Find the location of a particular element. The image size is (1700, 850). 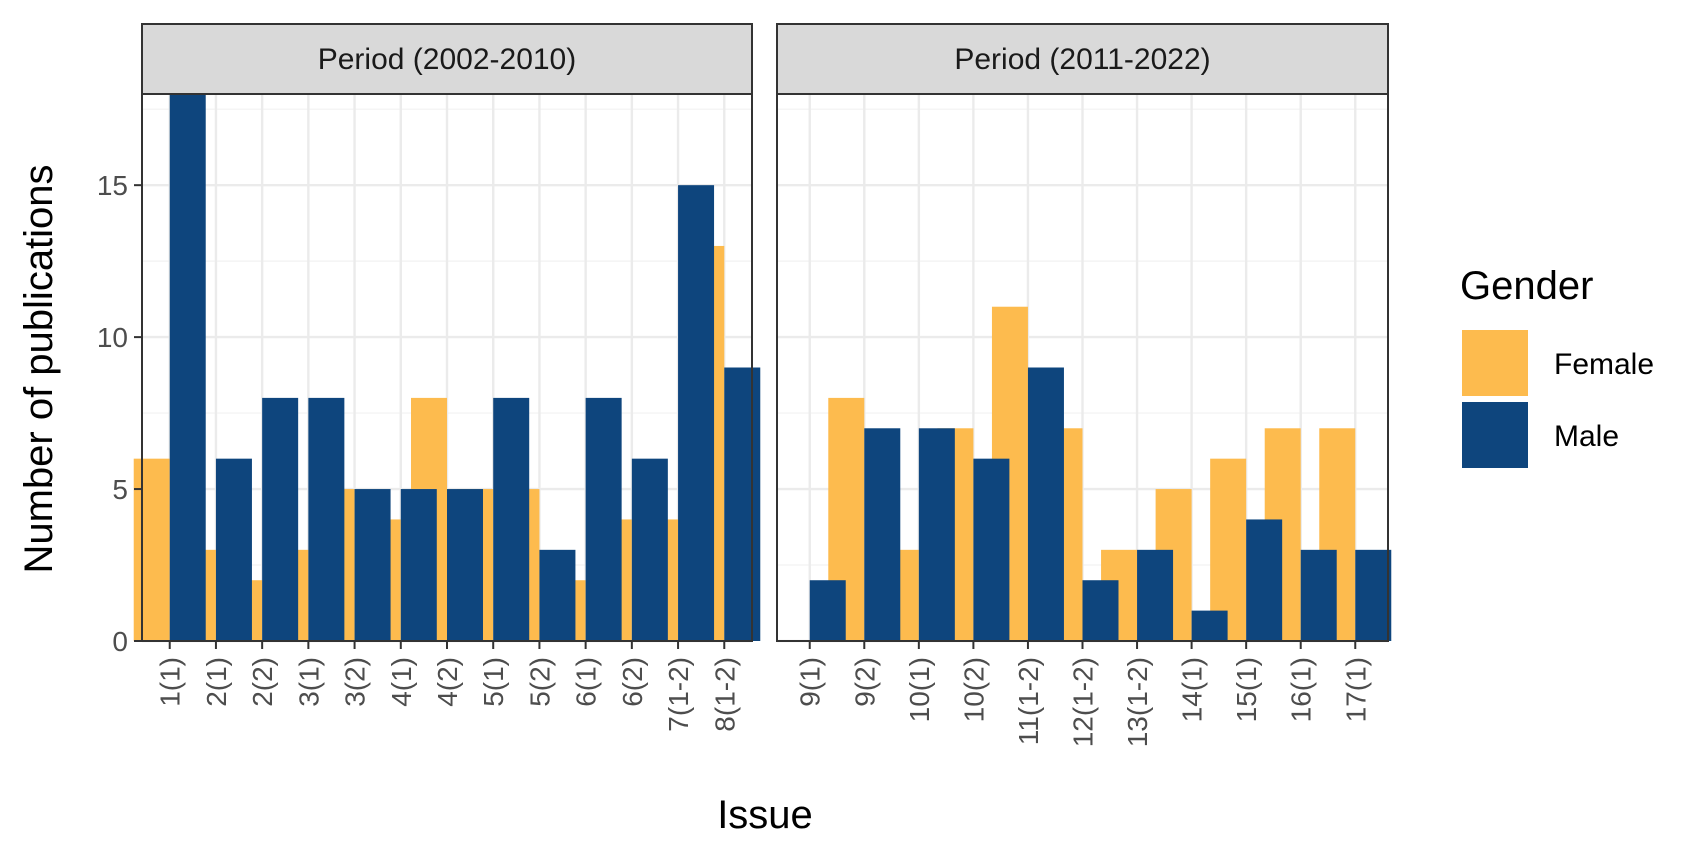

x-tick-label: 11(1-2) is located at coordinates (1028, 701).